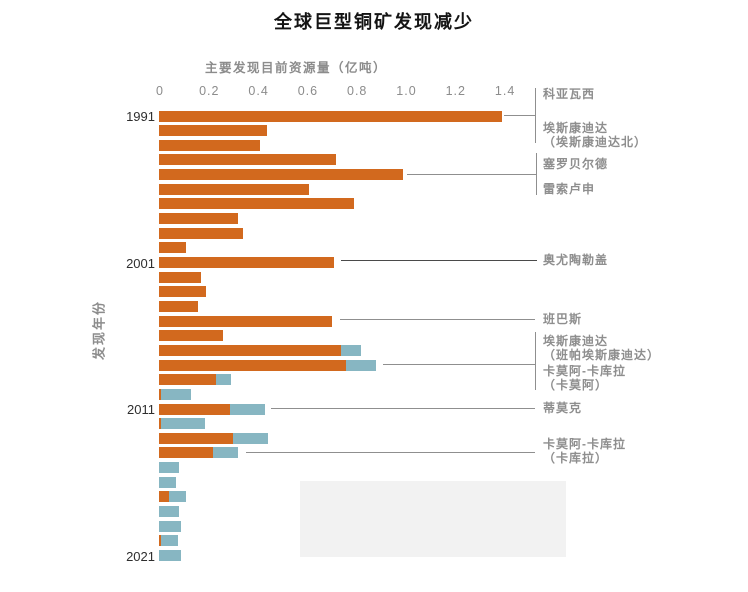  I want to click on x-tick-label: 1.0, so click(406, 91).